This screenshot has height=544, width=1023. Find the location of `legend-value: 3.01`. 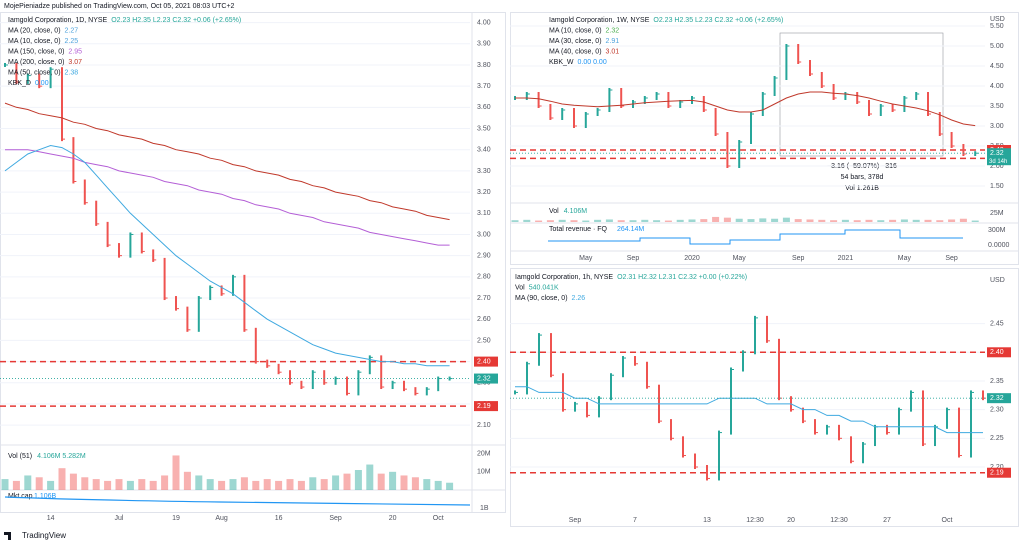

legend-value: 3.01 is located at coordinates (613, 51).